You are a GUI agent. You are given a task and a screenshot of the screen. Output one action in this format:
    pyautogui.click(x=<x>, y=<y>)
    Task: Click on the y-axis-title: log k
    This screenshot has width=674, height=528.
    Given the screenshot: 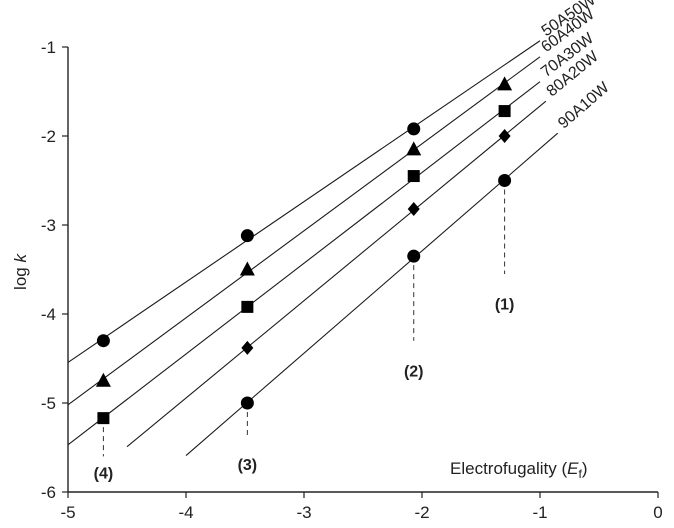 What is the action you would take?
    pyautogui.click(x=20, y=271)
    